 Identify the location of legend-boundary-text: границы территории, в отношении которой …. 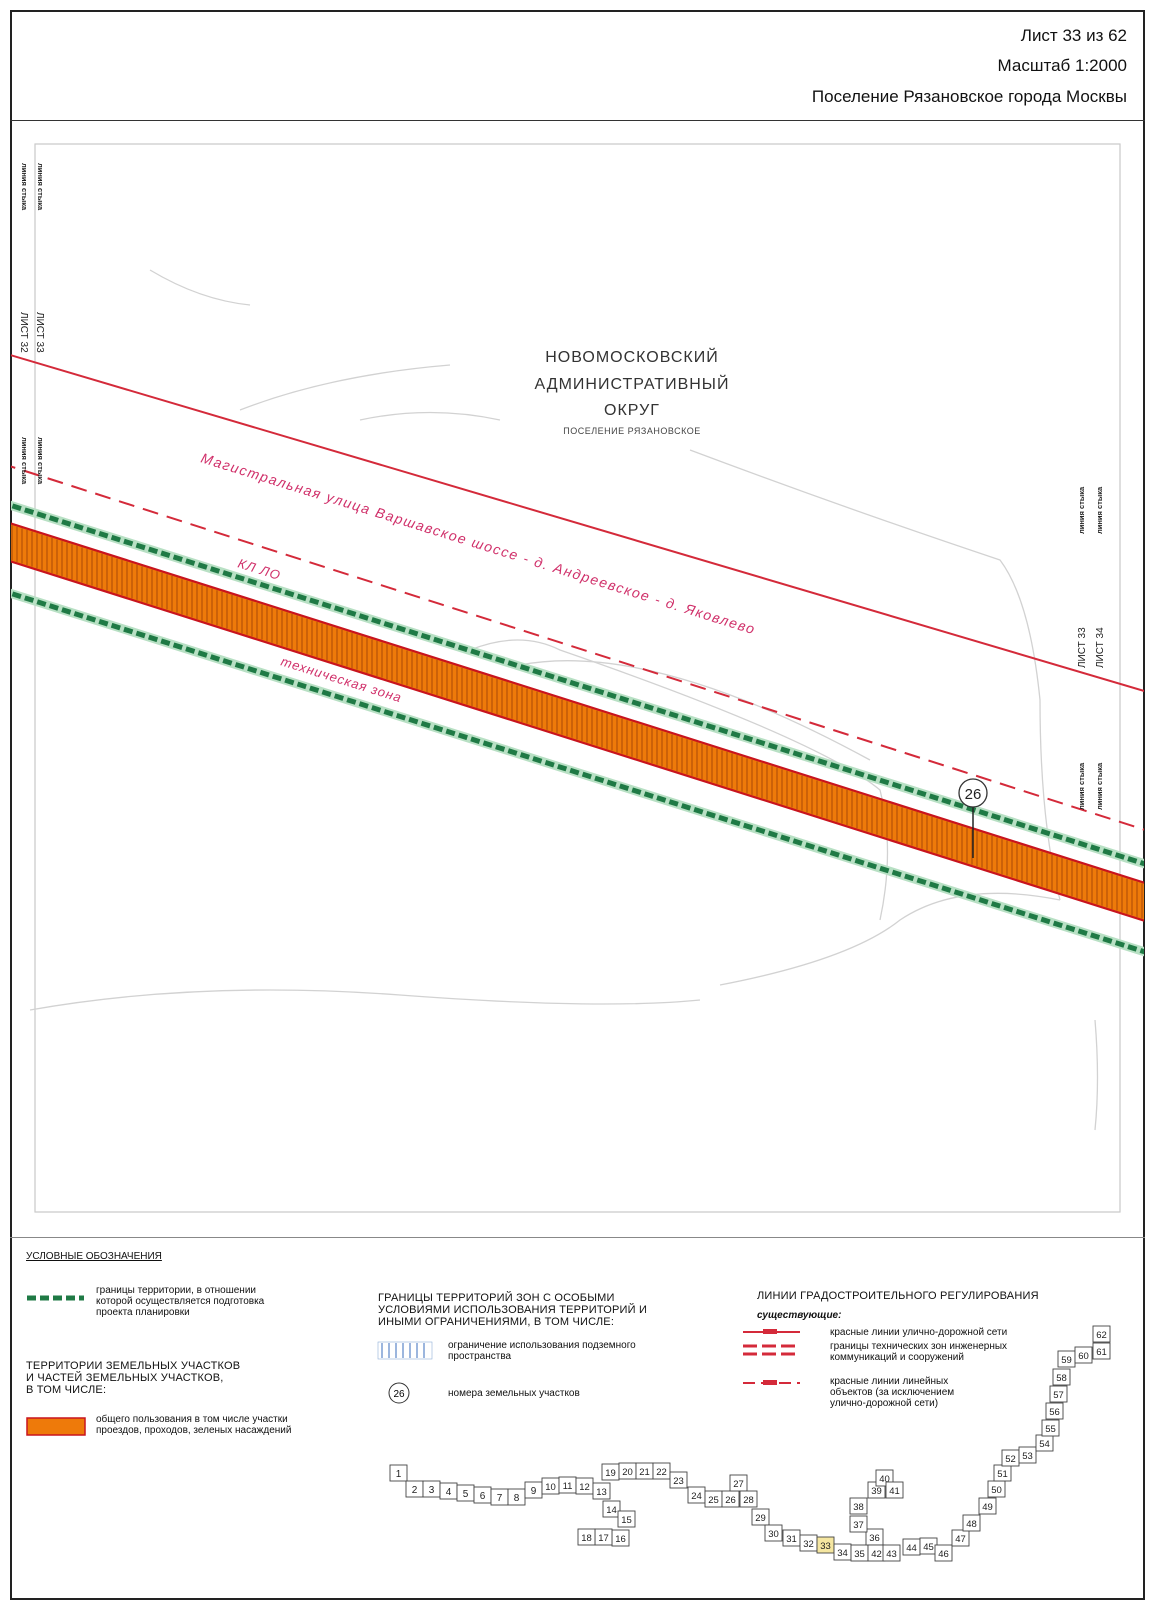
(180, 1301).